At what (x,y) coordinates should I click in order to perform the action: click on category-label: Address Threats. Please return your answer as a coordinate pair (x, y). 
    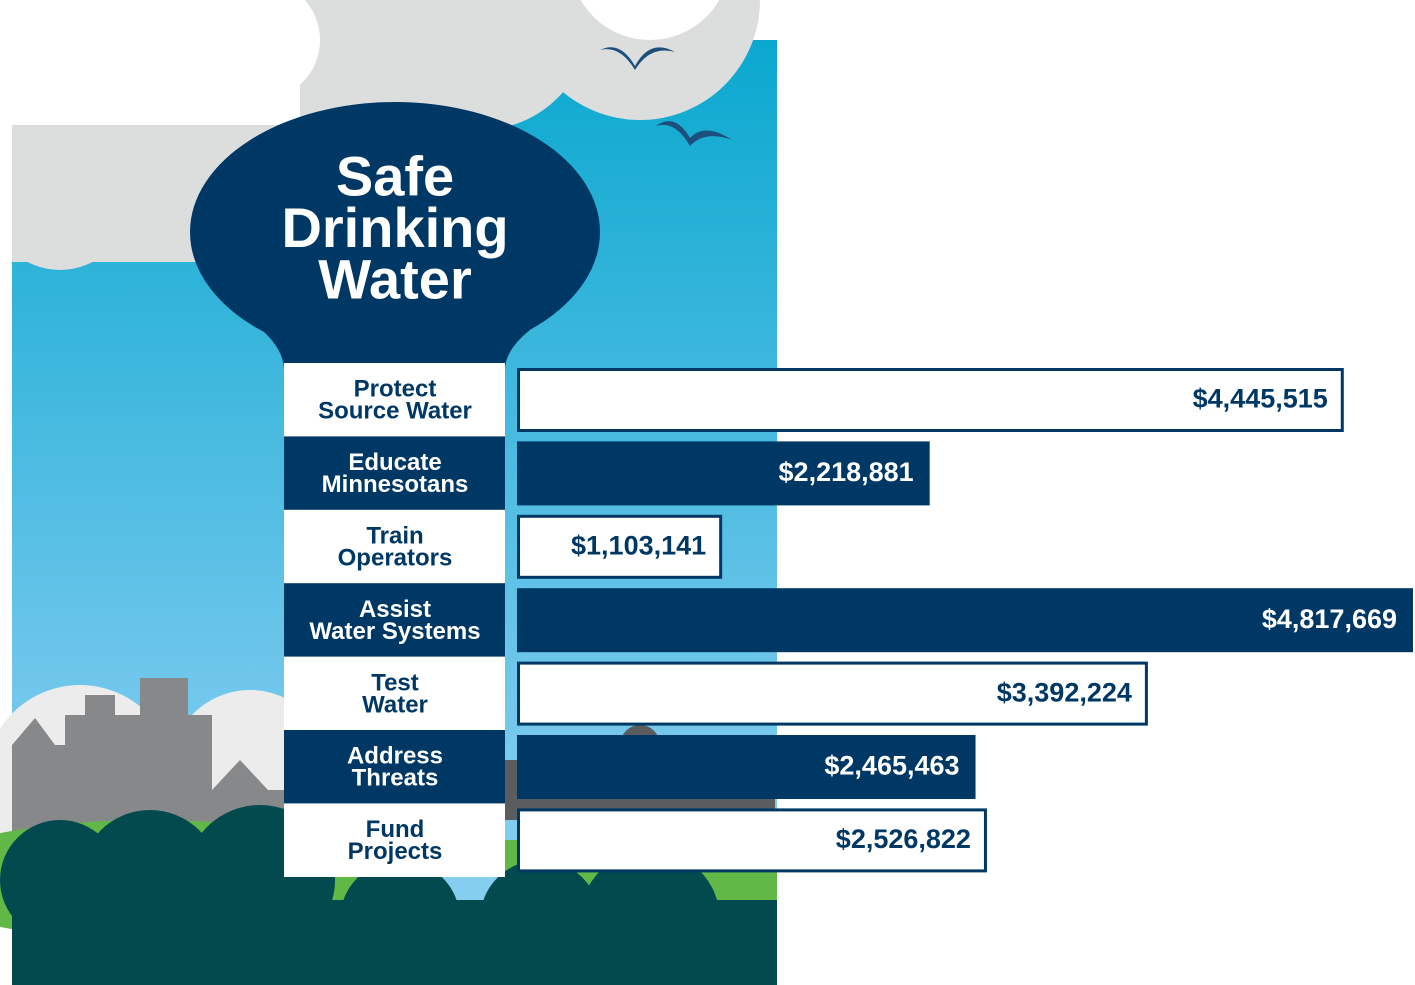
    Looking at the image, I should click on (395, 767).